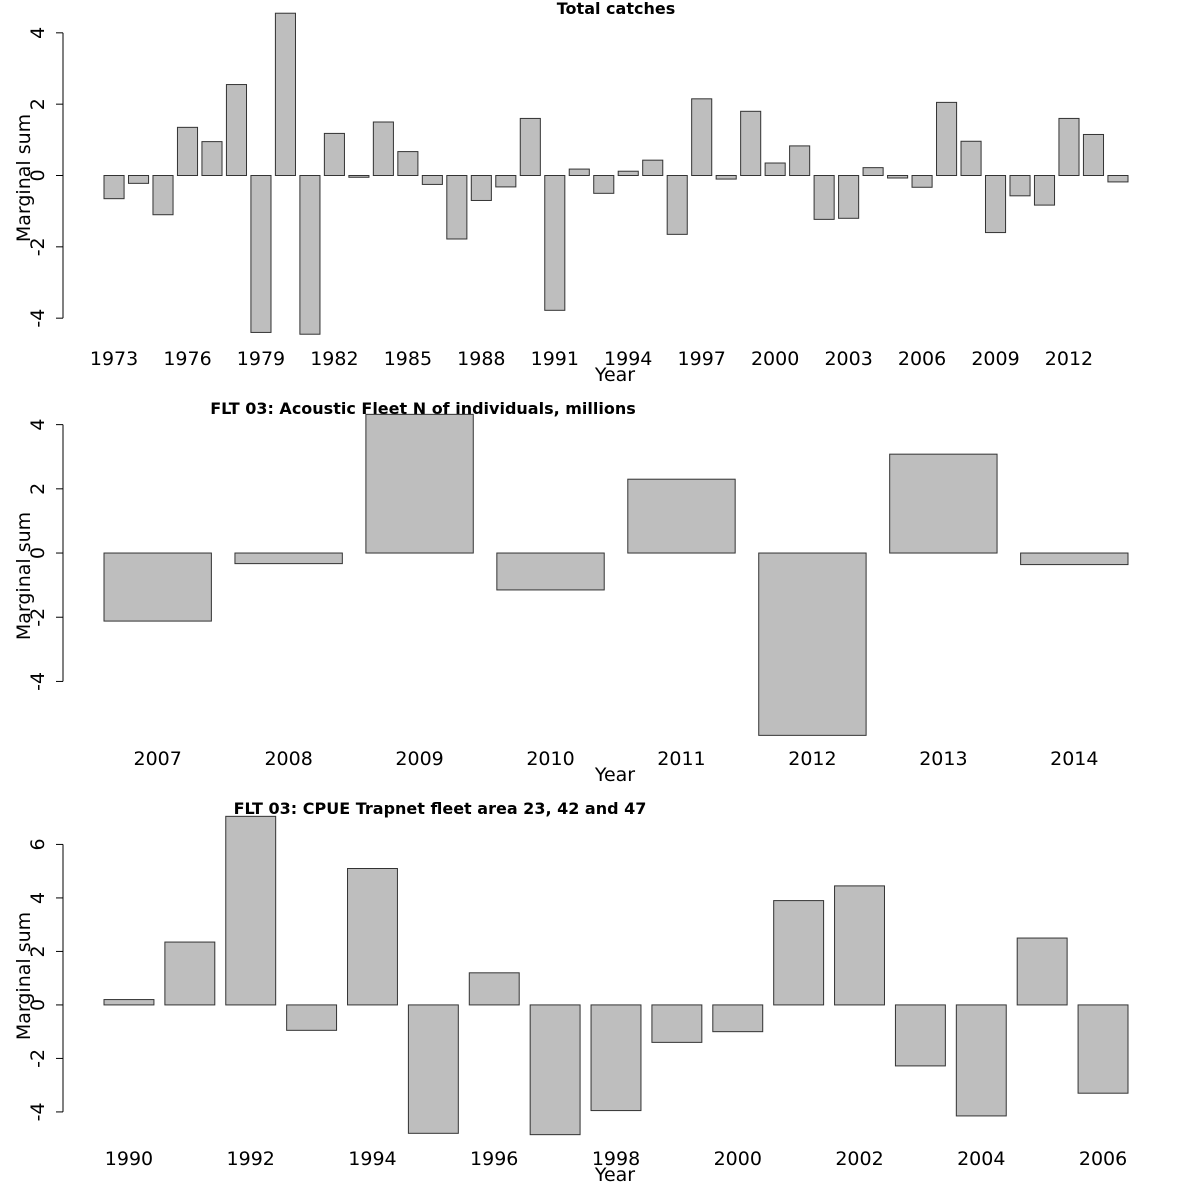  Describe the element at coordinates (800, 160) in the screenshot. I see `bar-2001` at that location.